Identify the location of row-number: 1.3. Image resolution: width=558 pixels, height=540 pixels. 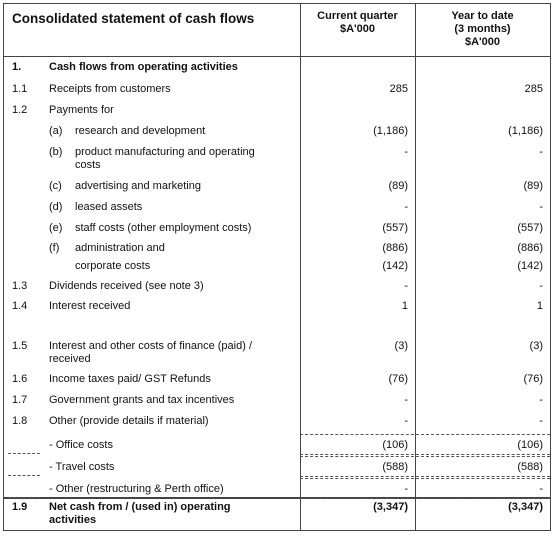
(20, 286).